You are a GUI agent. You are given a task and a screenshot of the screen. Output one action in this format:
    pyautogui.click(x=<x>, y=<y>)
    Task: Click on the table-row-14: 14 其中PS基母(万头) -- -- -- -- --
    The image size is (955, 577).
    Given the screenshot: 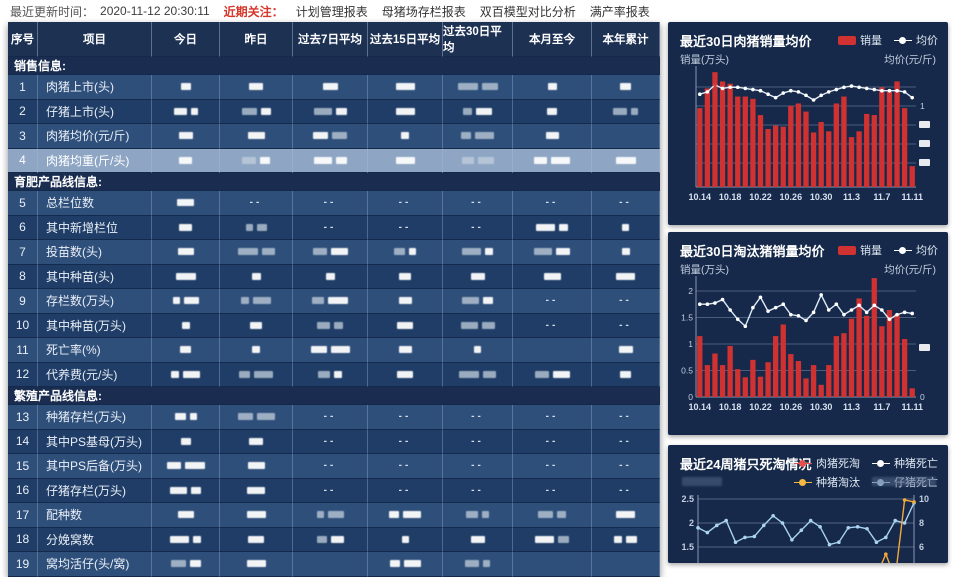 What is the action you would take?
    pyautogui.click(x=334, y=441)
    